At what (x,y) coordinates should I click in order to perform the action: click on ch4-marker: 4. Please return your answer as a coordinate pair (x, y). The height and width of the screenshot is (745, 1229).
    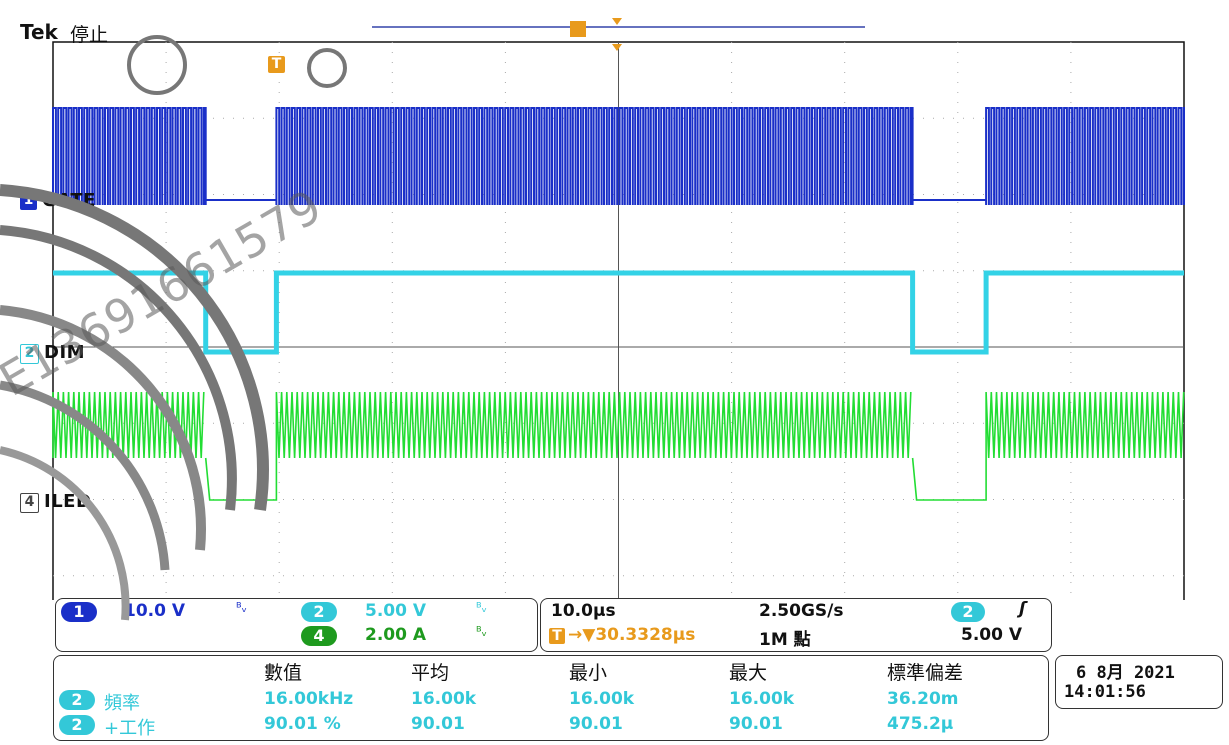
    Looking at the image, I should click on (29, 503).